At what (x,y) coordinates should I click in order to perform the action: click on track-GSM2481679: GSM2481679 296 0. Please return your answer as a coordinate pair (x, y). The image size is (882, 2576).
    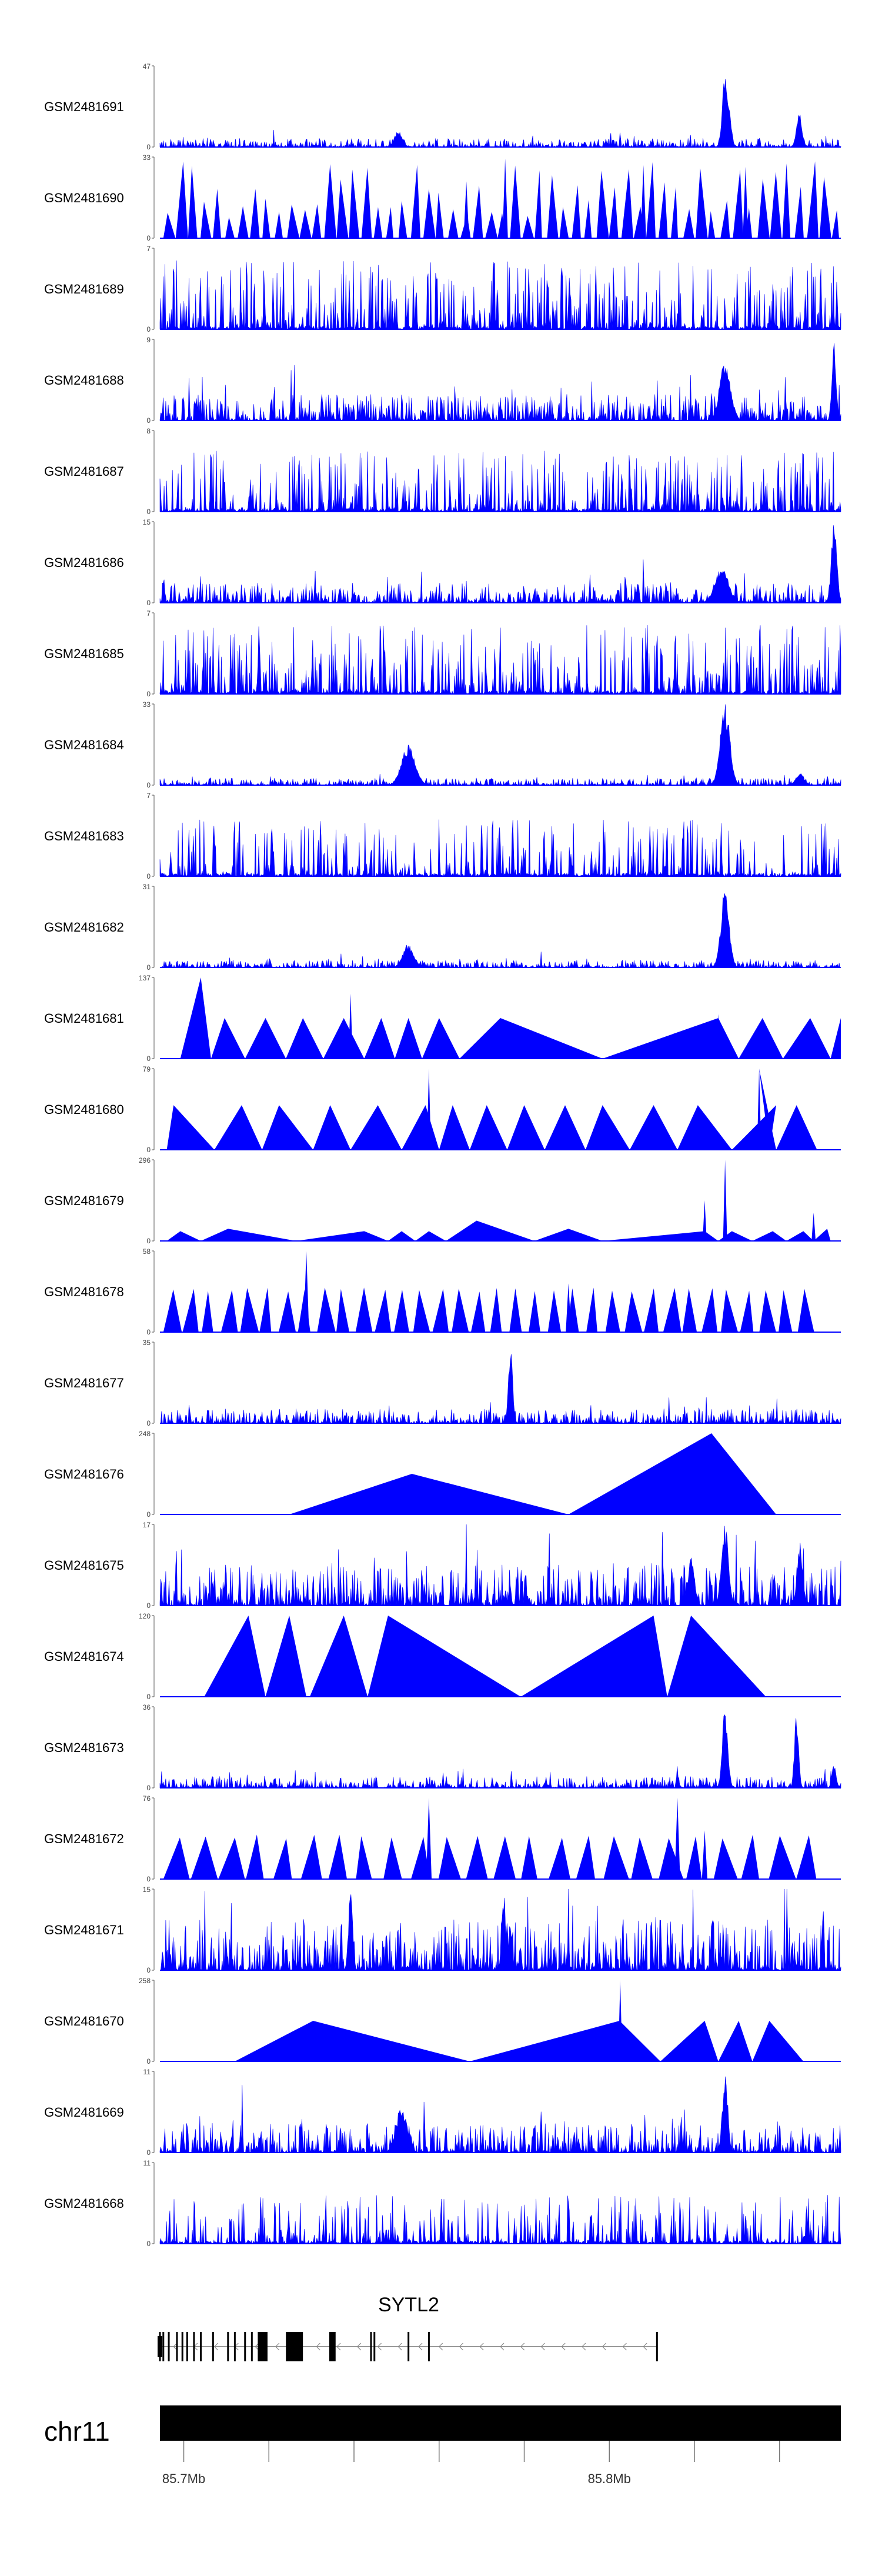
    Looking at the image, I should click on (442, 1200).